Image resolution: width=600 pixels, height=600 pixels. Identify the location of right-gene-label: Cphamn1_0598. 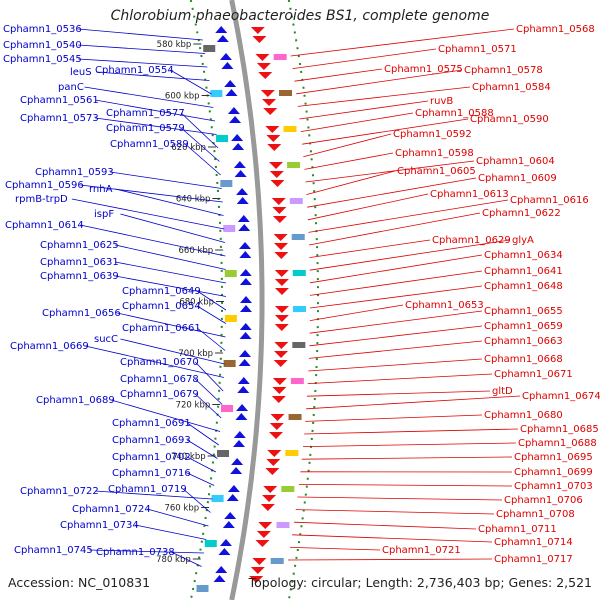
(434, 153).